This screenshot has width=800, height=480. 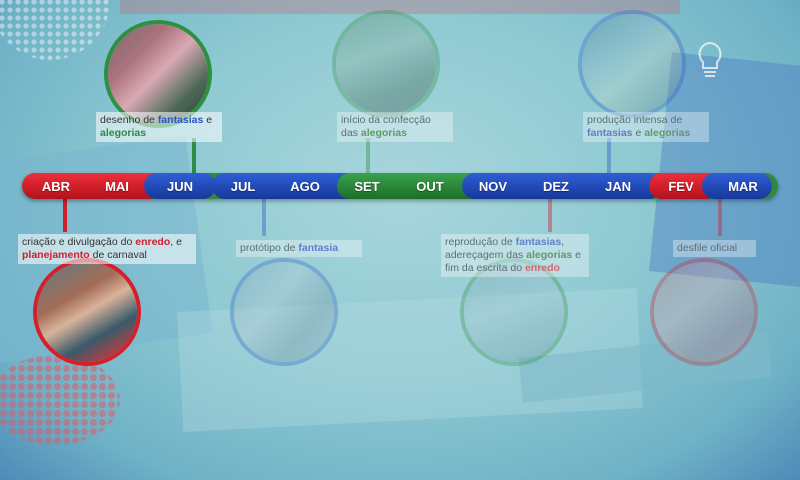 What do you see at coordinates (264, 217) in the screenshot?
I see `connector-jul` at bounding box center [264, 217].